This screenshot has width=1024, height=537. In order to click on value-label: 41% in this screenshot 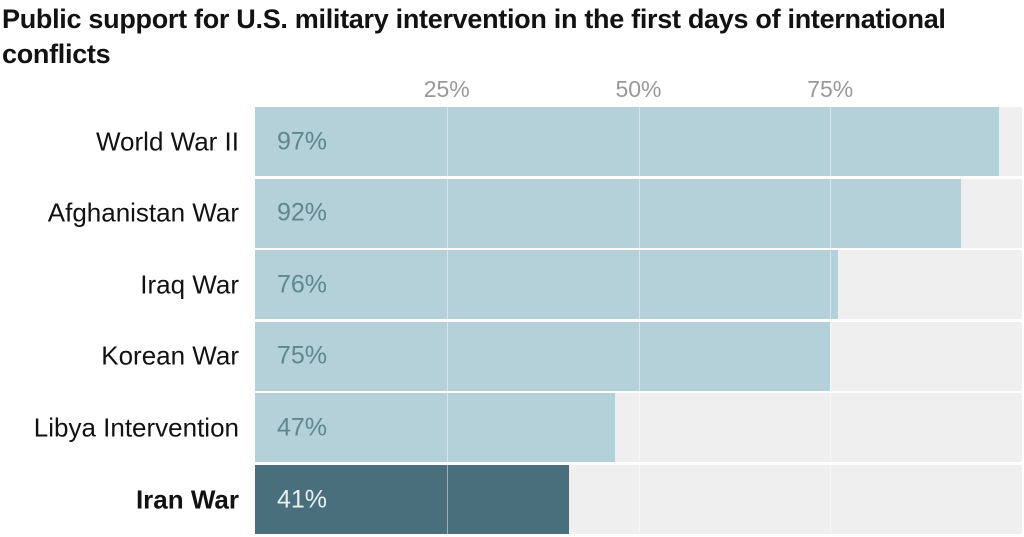, I will do `click(302, 499)`.